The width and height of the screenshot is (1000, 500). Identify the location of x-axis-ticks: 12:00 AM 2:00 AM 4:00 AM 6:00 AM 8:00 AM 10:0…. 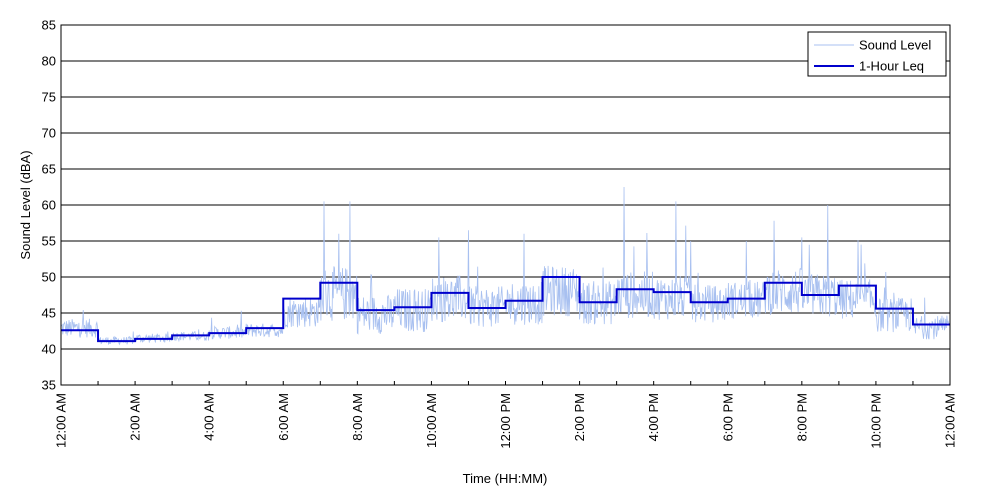
(506, 415).